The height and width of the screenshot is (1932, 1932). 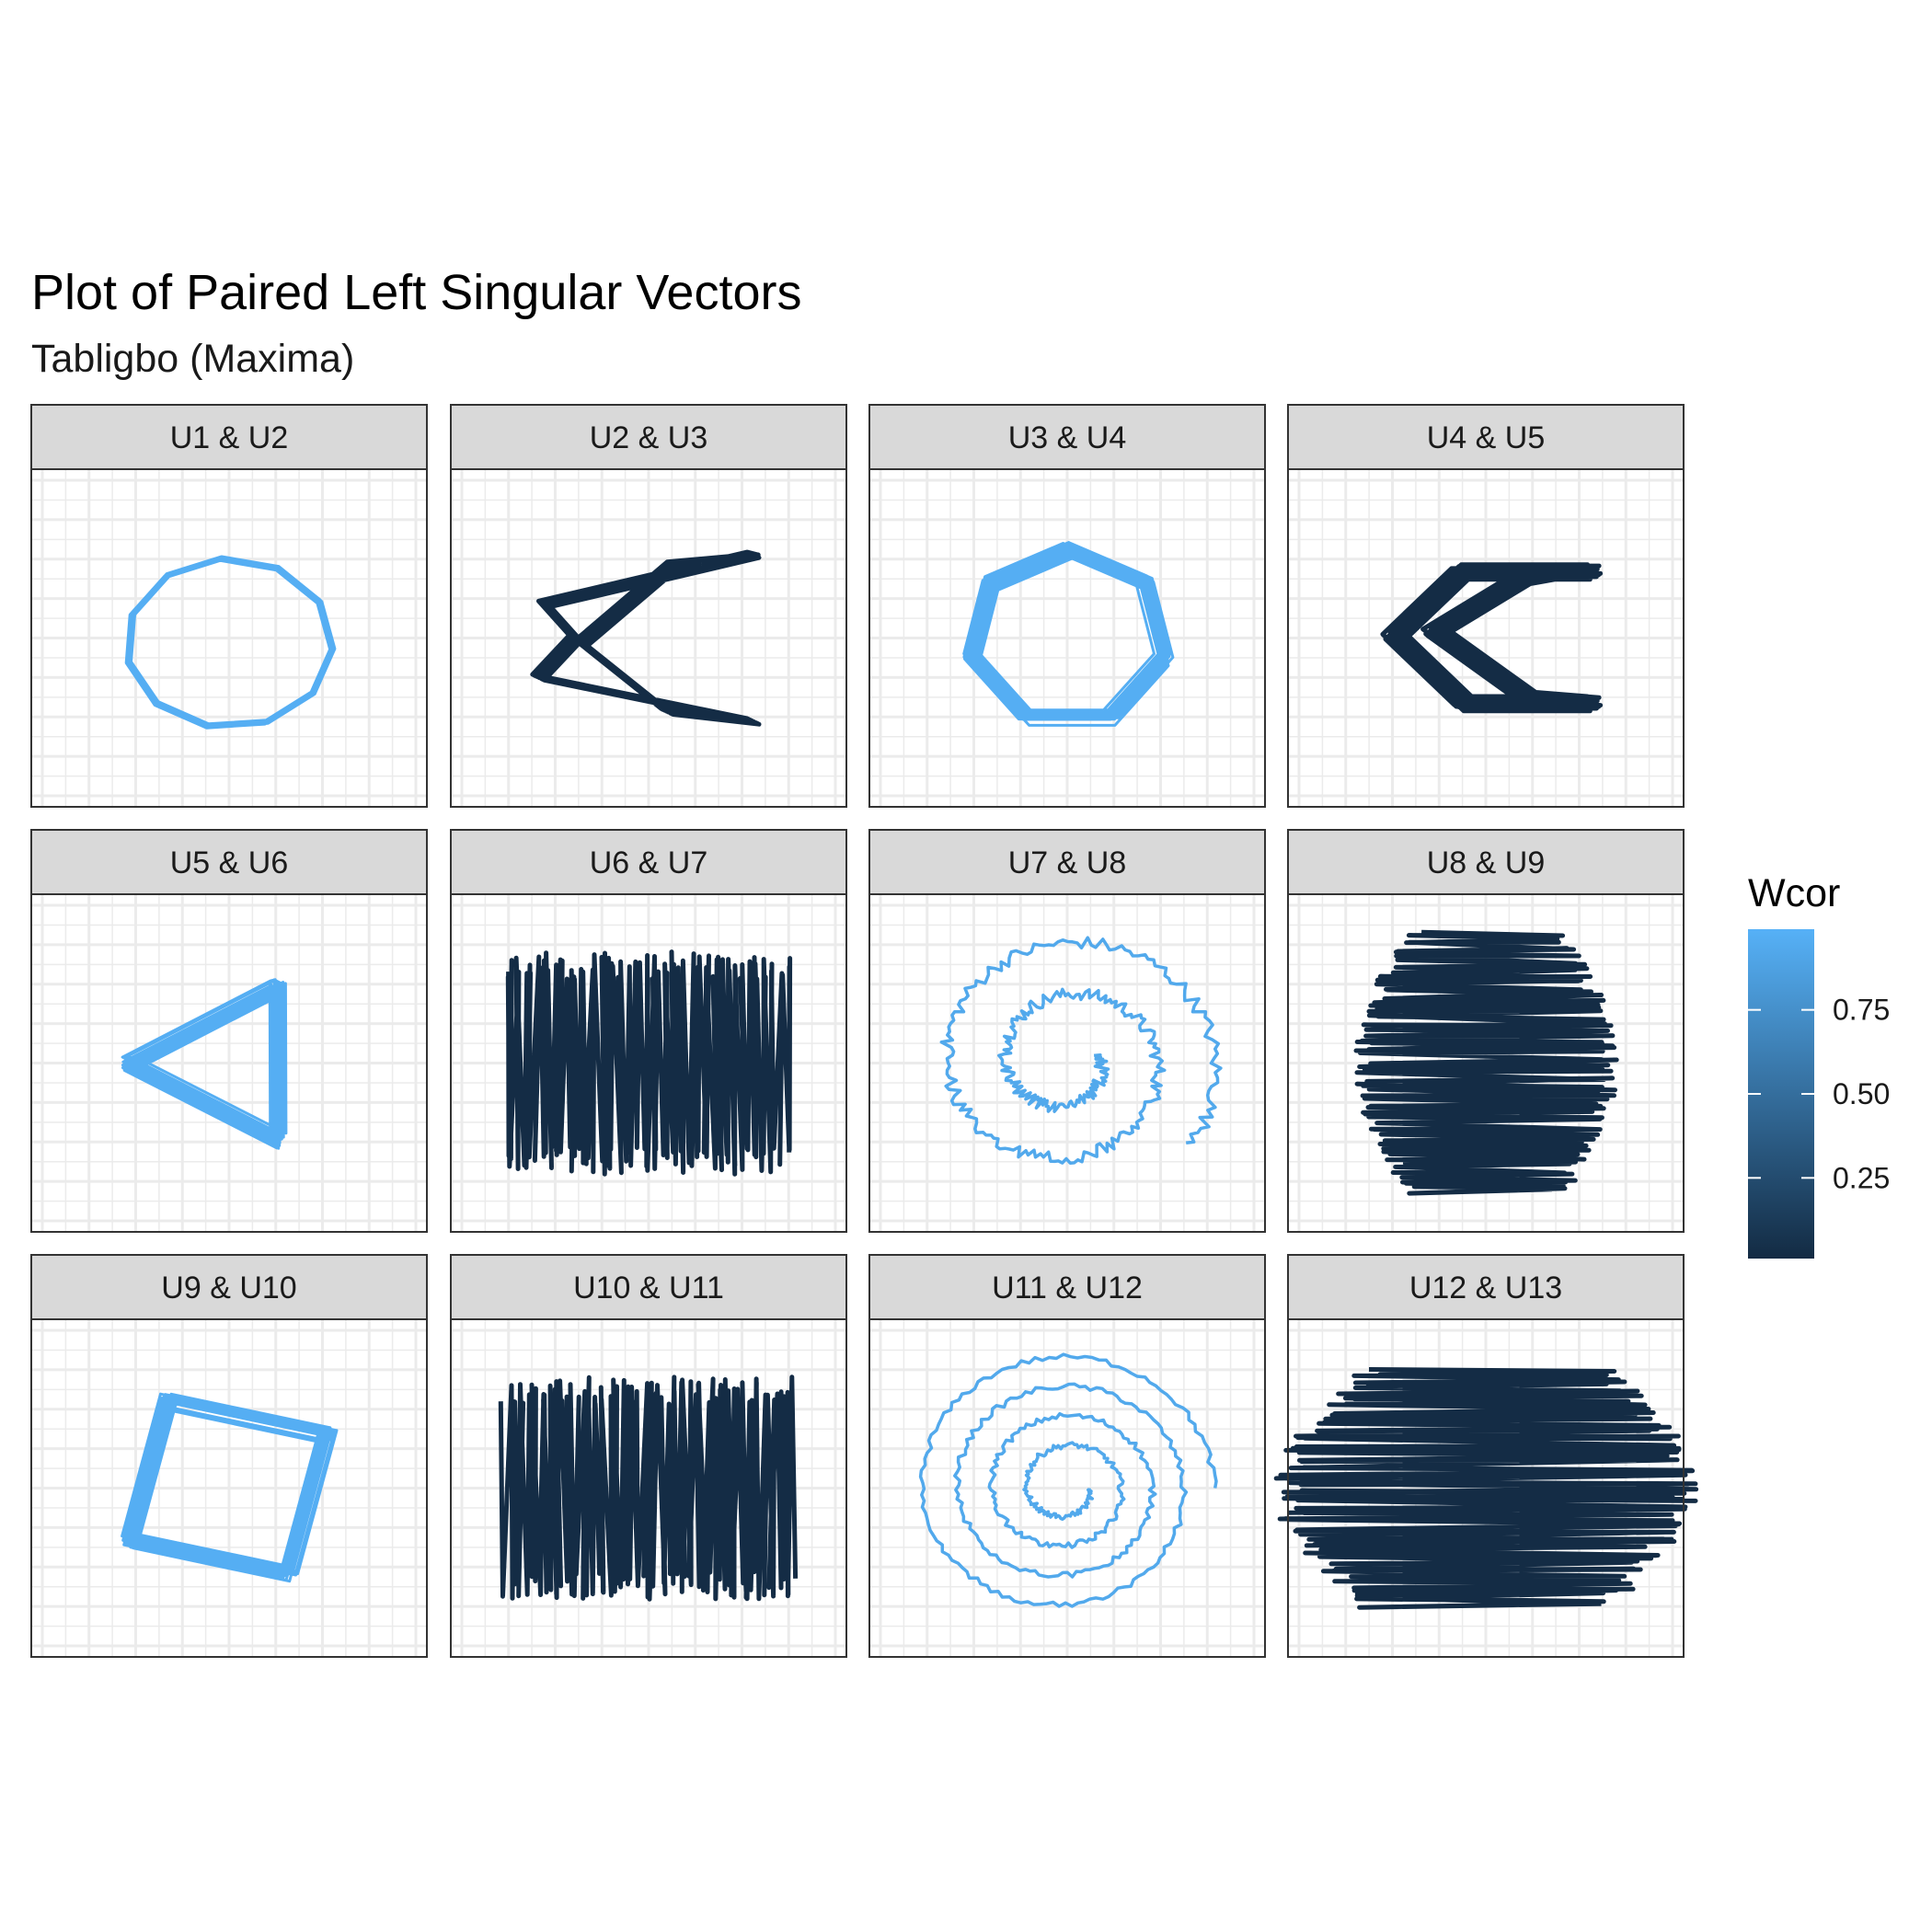 I want to click on facet-strip-label: U8 & U9, so click(x=1486, y=862).